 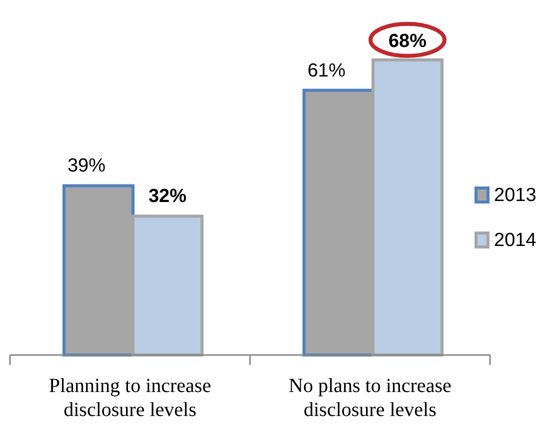 I want to click on x-tick-label: Planning to increase disclosure levels, so click(x=130, y=398).